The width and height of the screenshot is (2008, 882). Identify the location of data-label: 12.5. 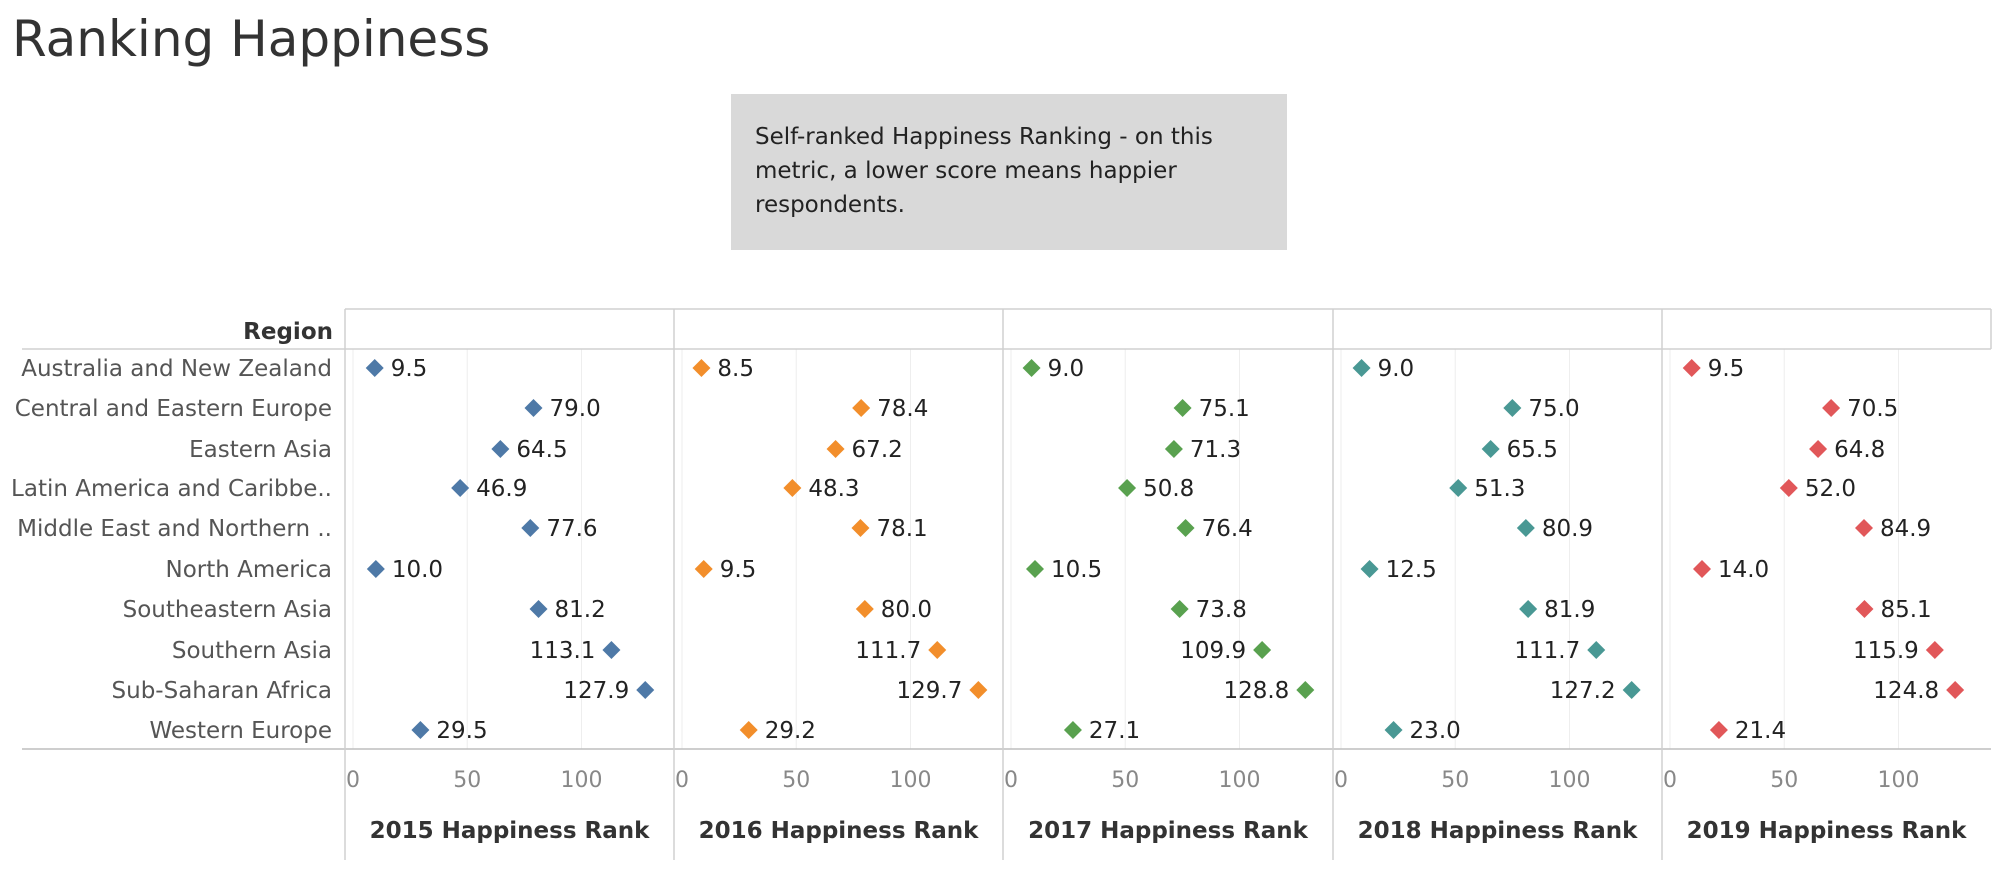
(1411, 570).